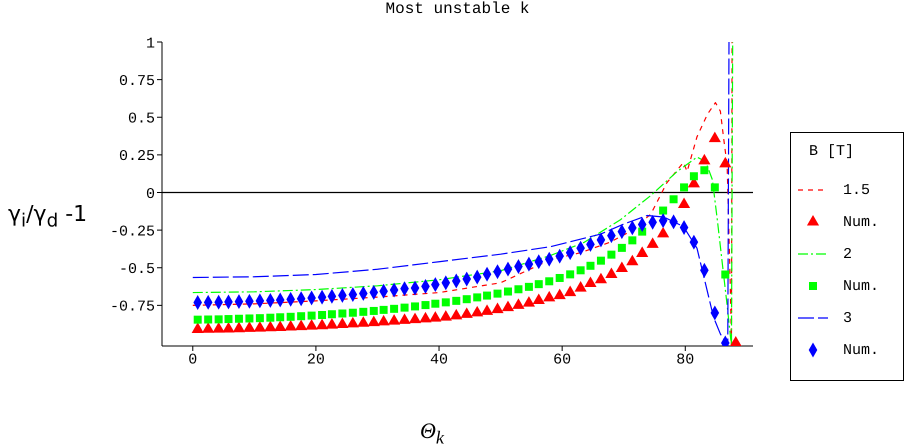  Describe the element at coordinates (685, 360) in the screenshot. I see `x-tick-label: 80` at that location.